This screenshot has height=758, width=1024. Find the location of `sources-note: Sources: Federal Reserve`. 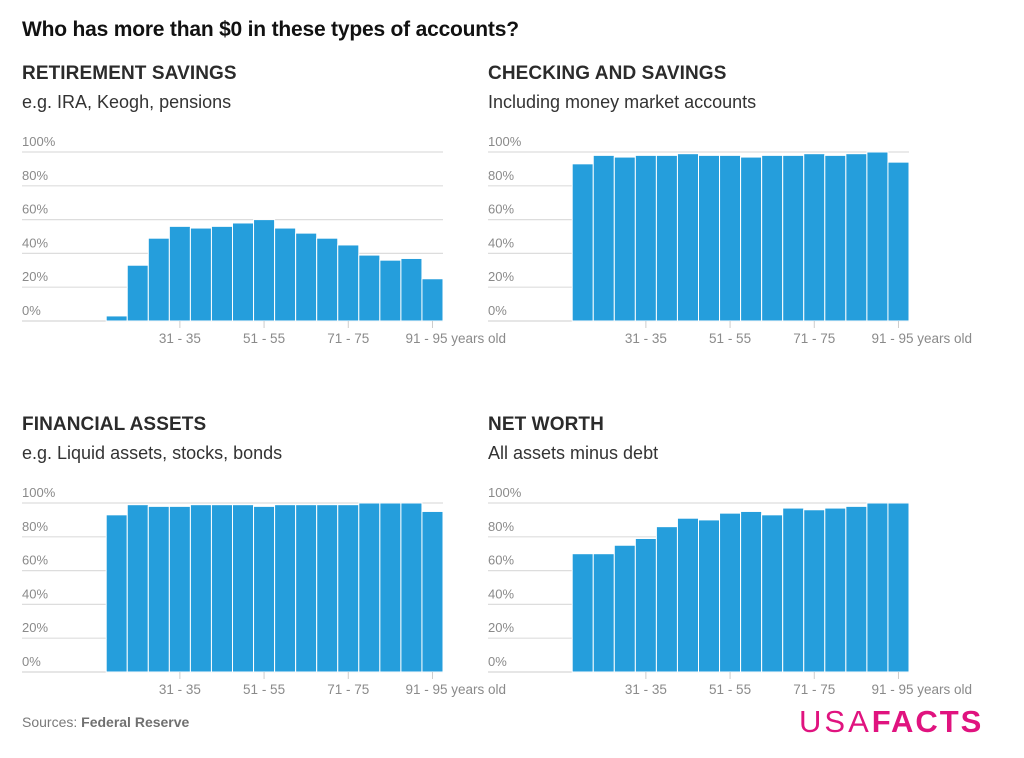

sources-note: Sources: Federal Reserve is located at coordinates (105, 722).